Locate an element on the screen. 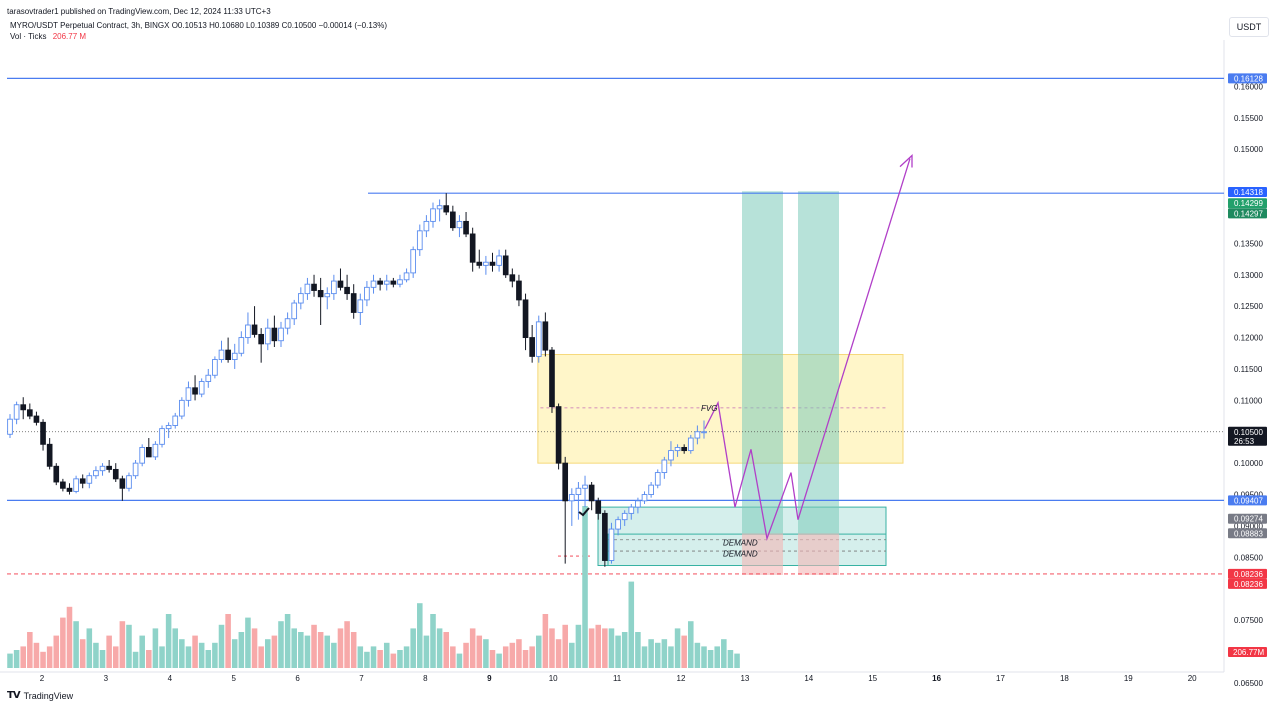  price-tag-label: 0.09274 is located at coordinates (1248, 519).